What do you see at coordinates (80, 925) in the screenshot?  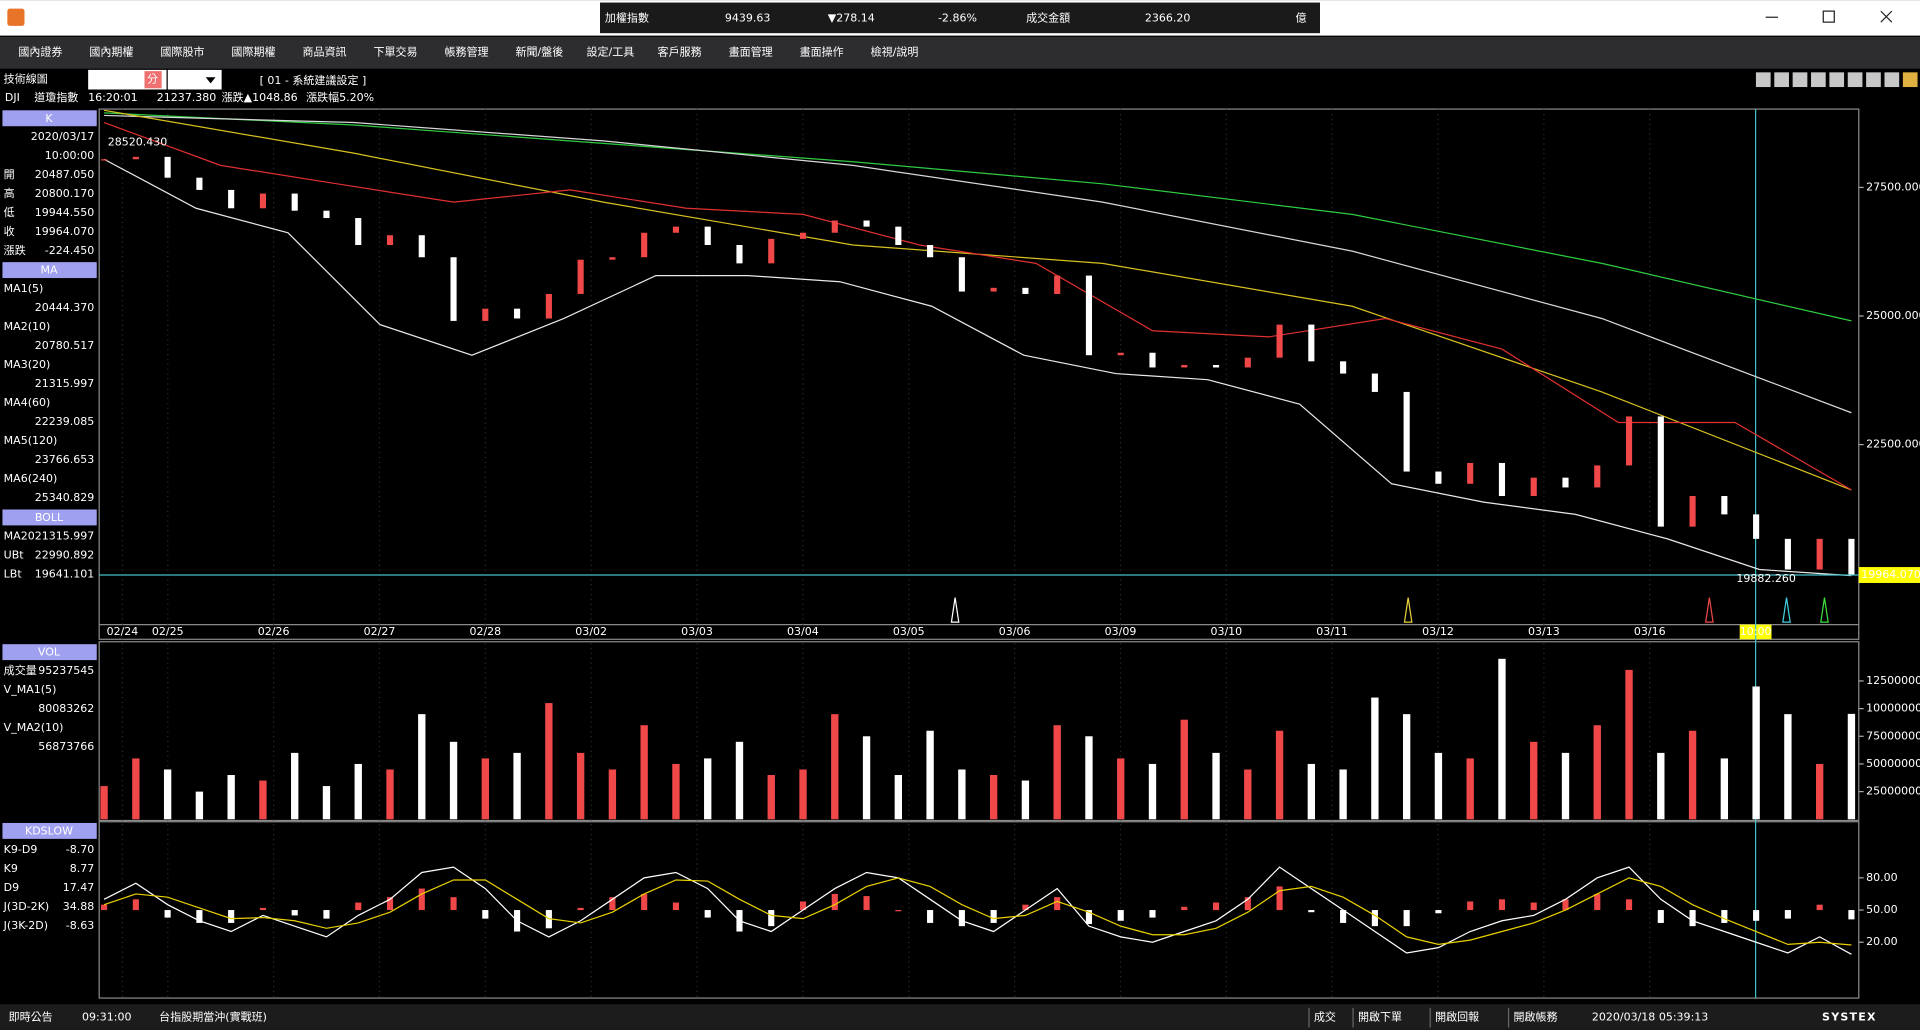 I see `info-value: -8.63` at bounding box center [80, 925].